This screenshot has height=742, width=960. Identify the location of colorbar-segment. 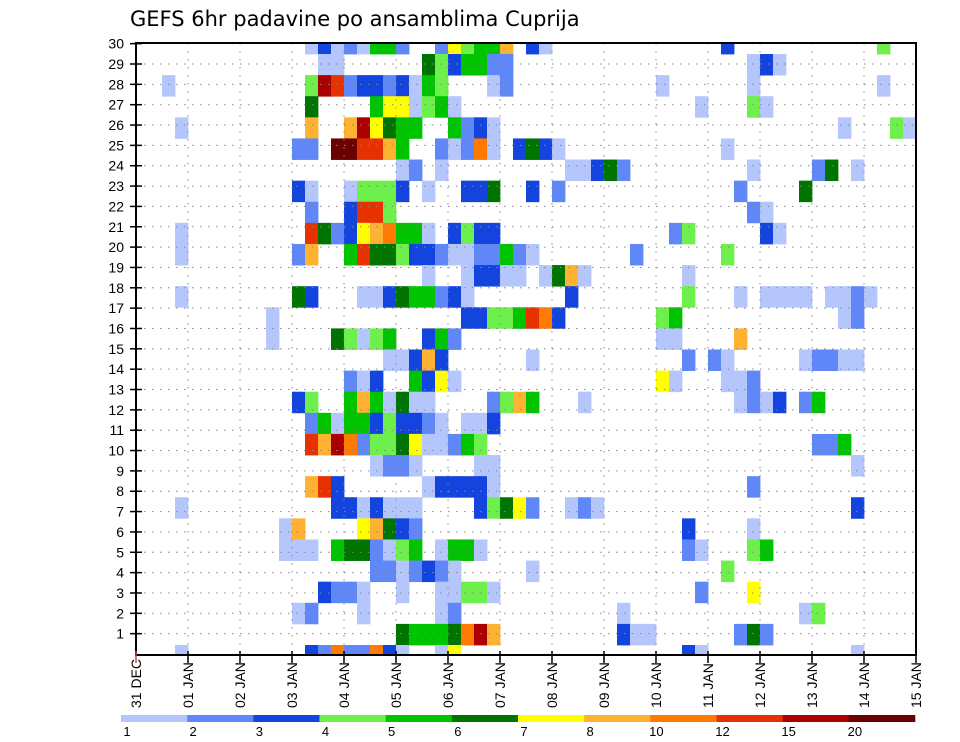
(485, 718).